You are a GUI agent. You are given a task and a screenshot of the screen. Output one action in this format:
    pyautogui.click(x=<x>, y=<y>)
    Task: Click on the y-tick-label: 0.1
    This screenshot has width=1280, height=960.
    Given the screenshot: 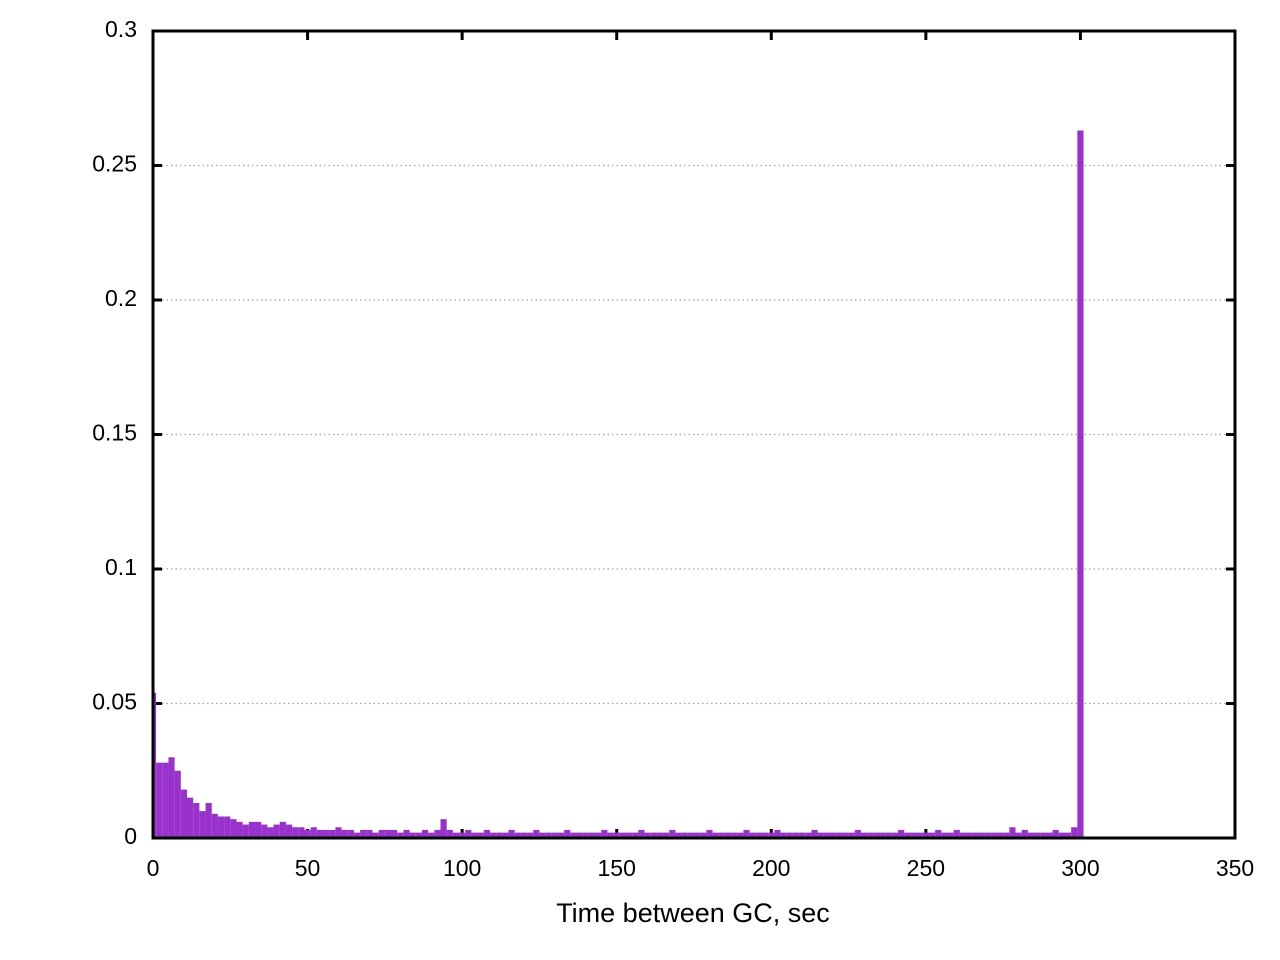 What is the action you would take?
    pyautogui.click(x=121, y=567)
    